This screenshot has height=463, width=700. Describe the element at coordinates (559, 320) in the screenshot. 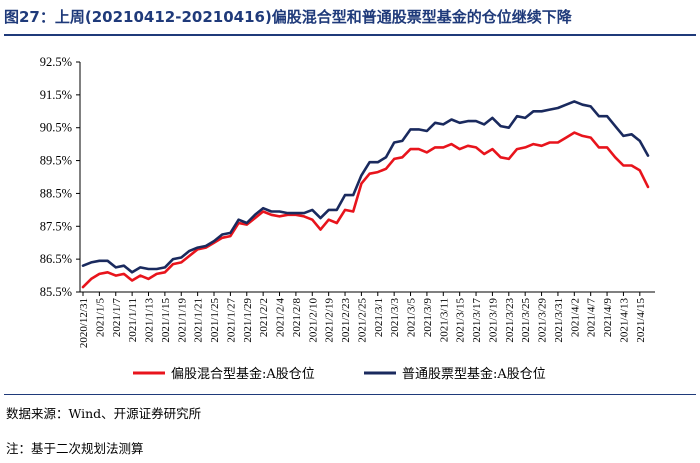

I see `x-tick-label: 2021/3/31` at that location.